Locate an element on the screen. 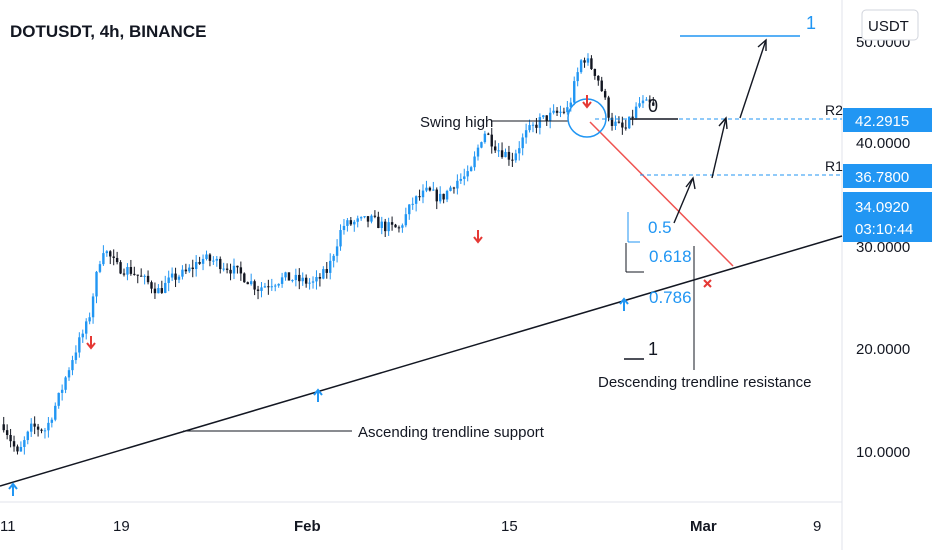 The width and height of the screenshot is (932, 550). currency-badge is located at coordinates (890, 25).